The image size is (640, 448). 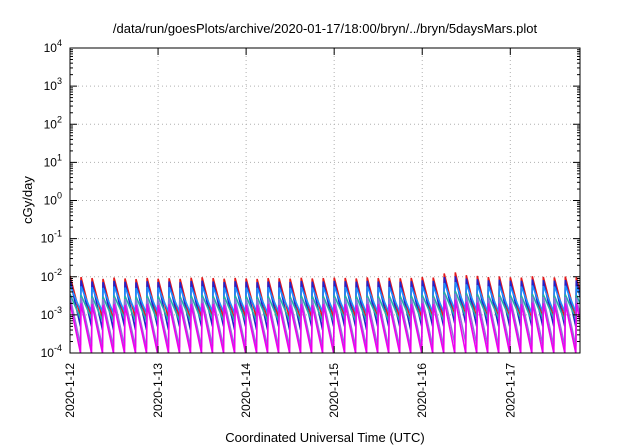 What do you see at coordinates (246, 390) in the screenshot?
I see `x-tick-label: 2020-1-14` at bounding box center [246, 390].